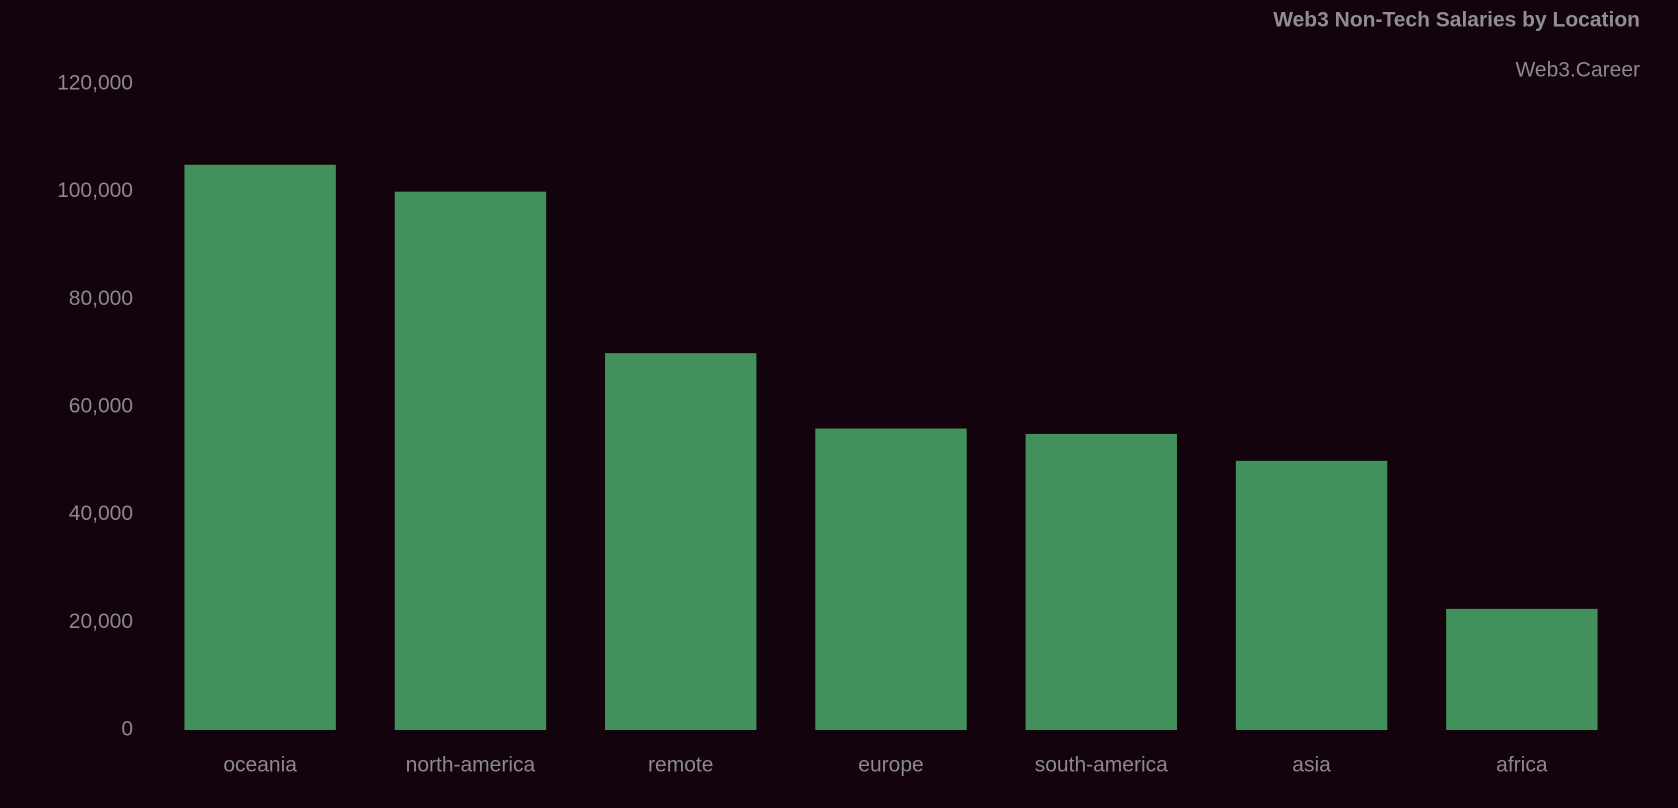 The width and height of the screenshot is (1678, 808). I want to click on x-tick-label: remote, so click(680, 765).